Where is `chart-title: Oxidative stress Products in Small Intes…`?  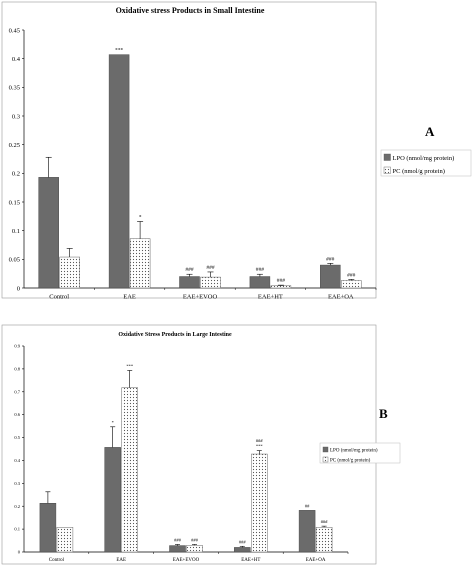 chart-title: Oxidative stress Products in Small Intes… is located at coordinates (190, 10).